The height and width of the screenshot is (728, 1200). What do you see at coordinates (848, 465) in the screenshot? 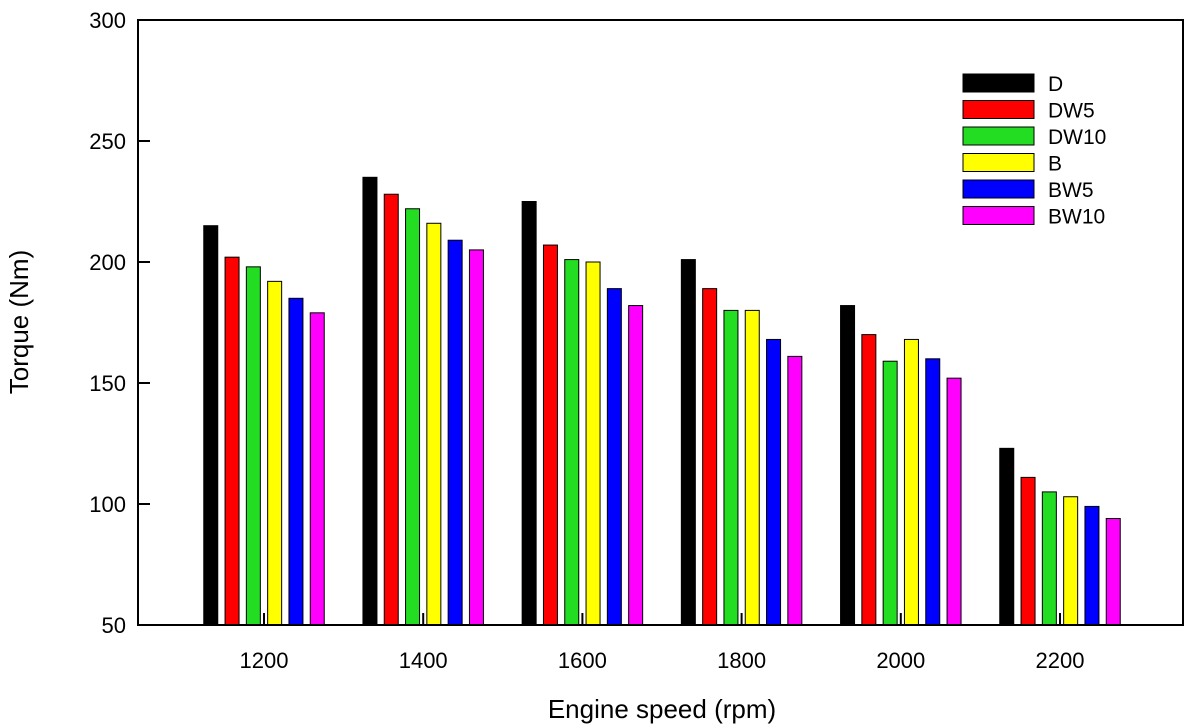
I see `bar-d-2000` at bounding box center [848, 465].